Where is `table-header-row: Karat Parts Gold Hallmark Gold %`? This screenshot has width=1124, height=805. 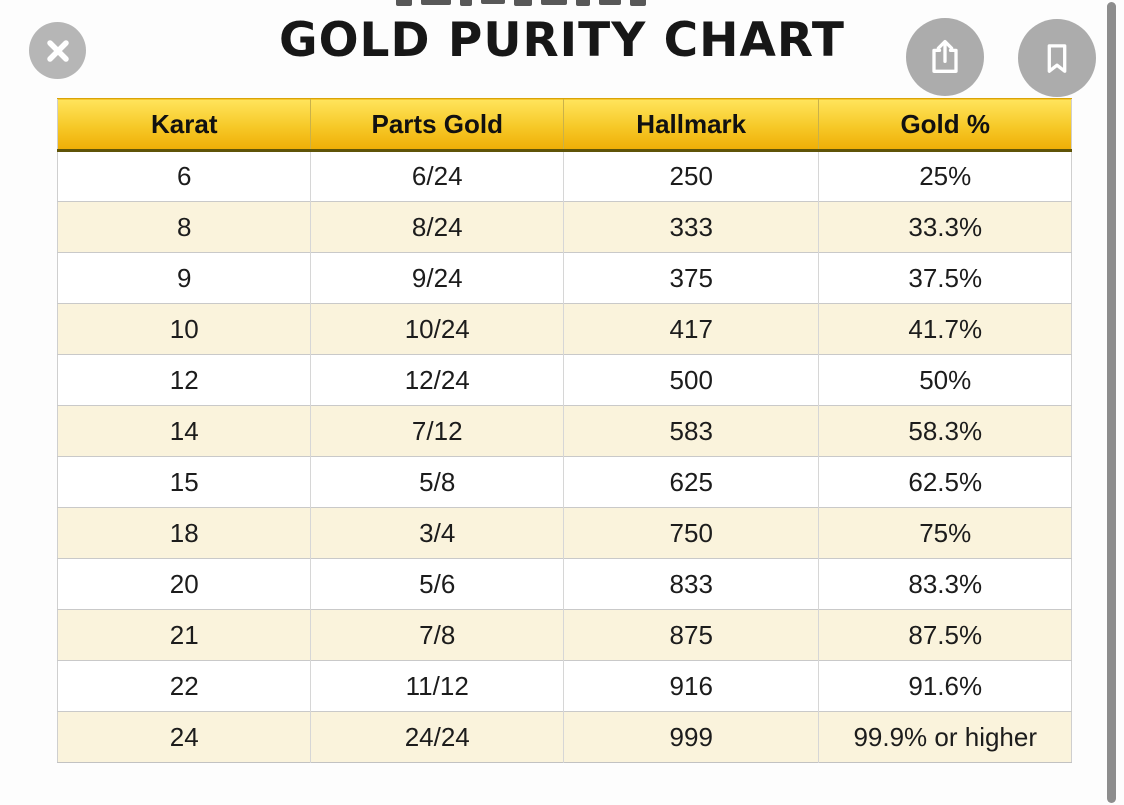
table-header-row: Karat Parts Gold Hallmark Gold % is located at coordinates (564, 125).